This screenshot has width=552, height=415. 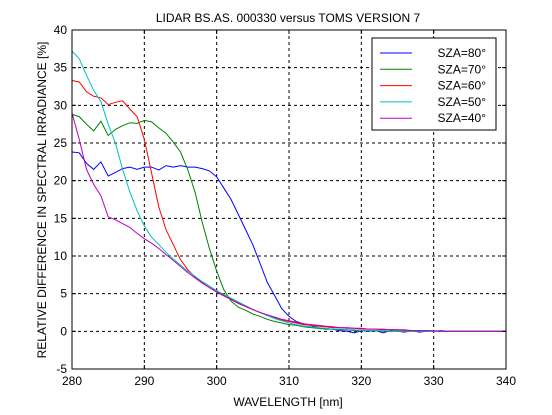 I want to click on y-tick-label: 0, so click(x=63, y=331).